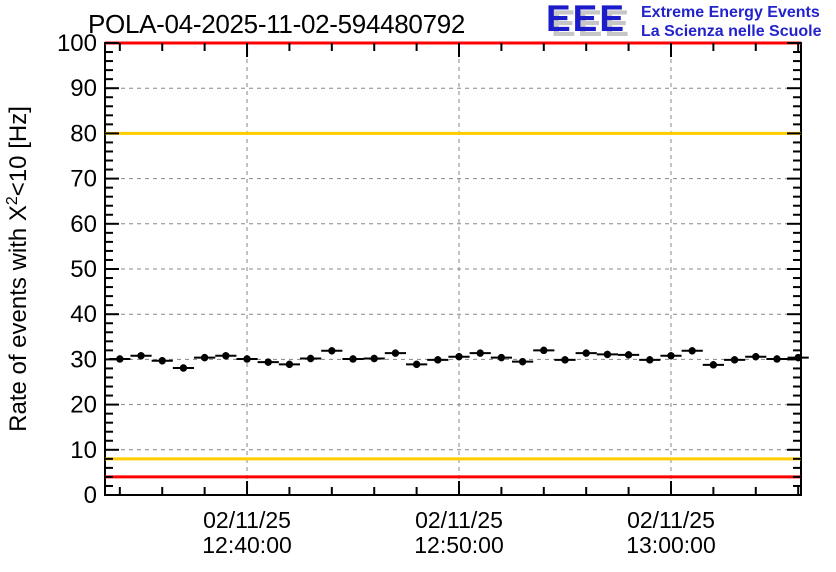  I want to click on y-axis-title-text: Rate of events with X2<10 [Hz], so click(18, 269).